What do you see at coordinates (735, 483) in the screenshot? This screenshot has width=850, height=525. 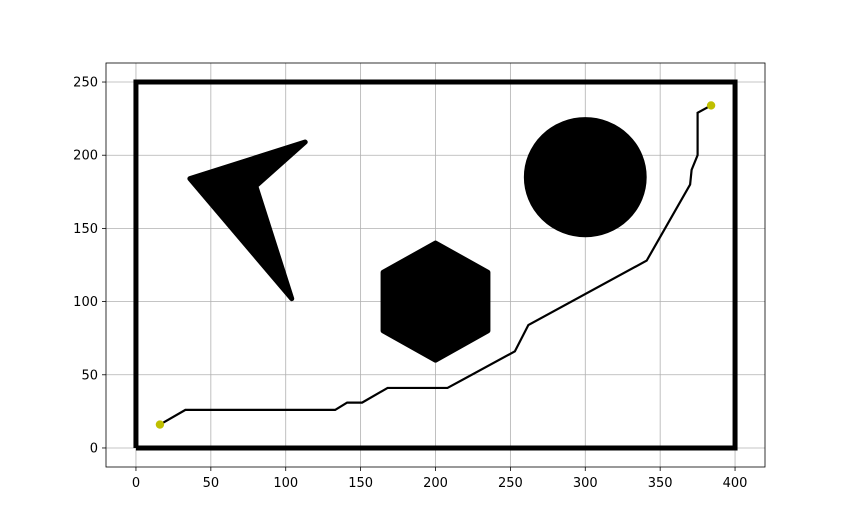 I see `x-tick-label: 400` at bounding box center [735, 483].